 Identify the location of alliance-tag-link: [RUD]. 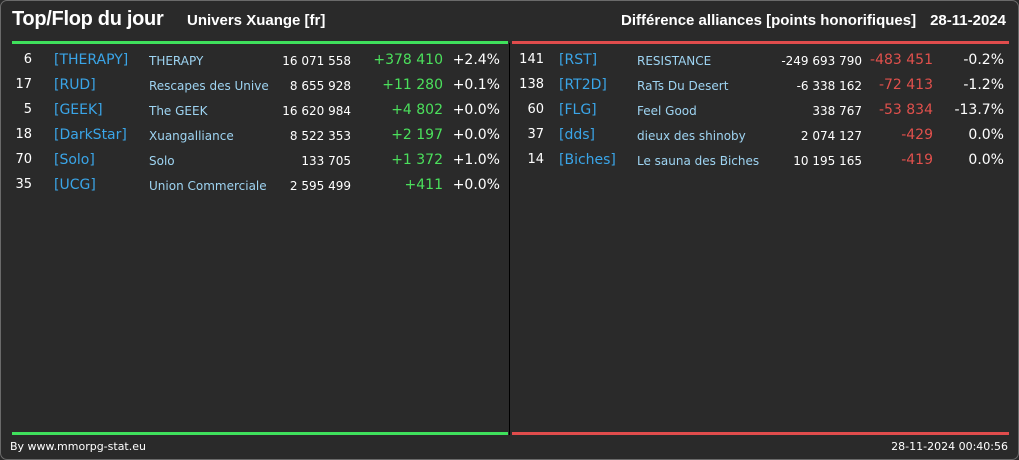
(75, 85).